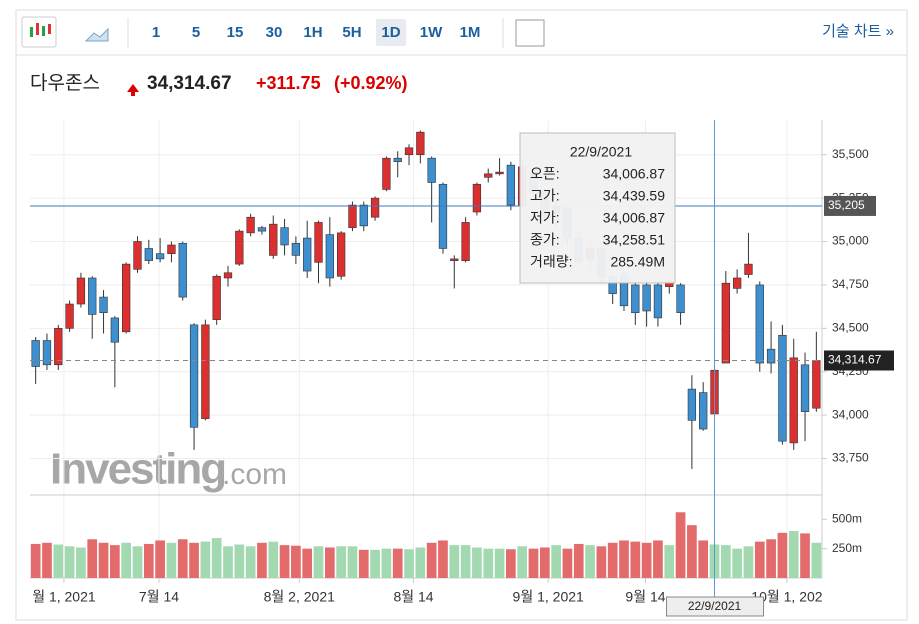  What do you see at coordinates (390, 32) in the screenshot?
I see `interval-button: 1D` at bounding box center [390, 32].